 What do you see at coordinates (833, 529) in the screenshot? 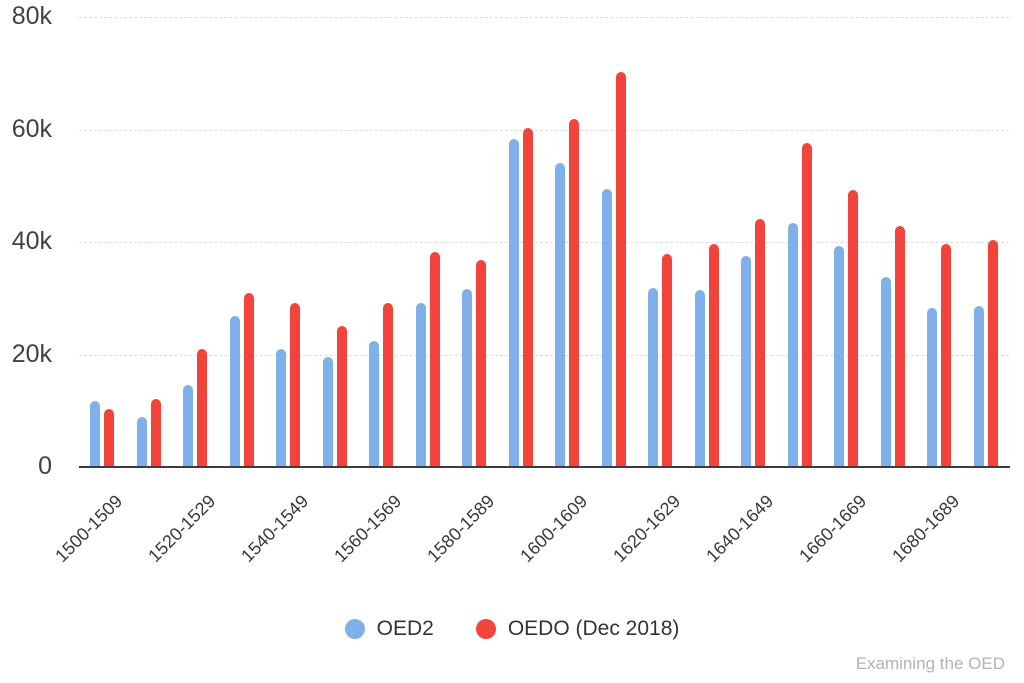
I see `x-tick-label-1660-1669: 1660-1669` at bounding box center [833, 529].